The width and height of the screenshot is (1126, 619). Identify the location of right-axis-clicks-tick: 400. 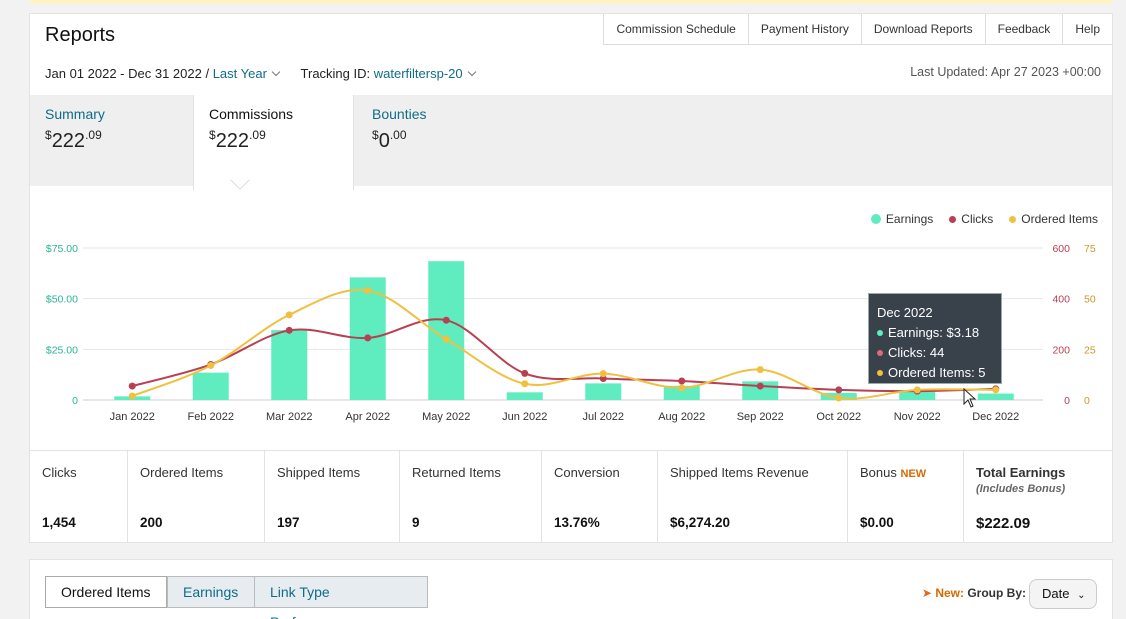
(1061, 300).